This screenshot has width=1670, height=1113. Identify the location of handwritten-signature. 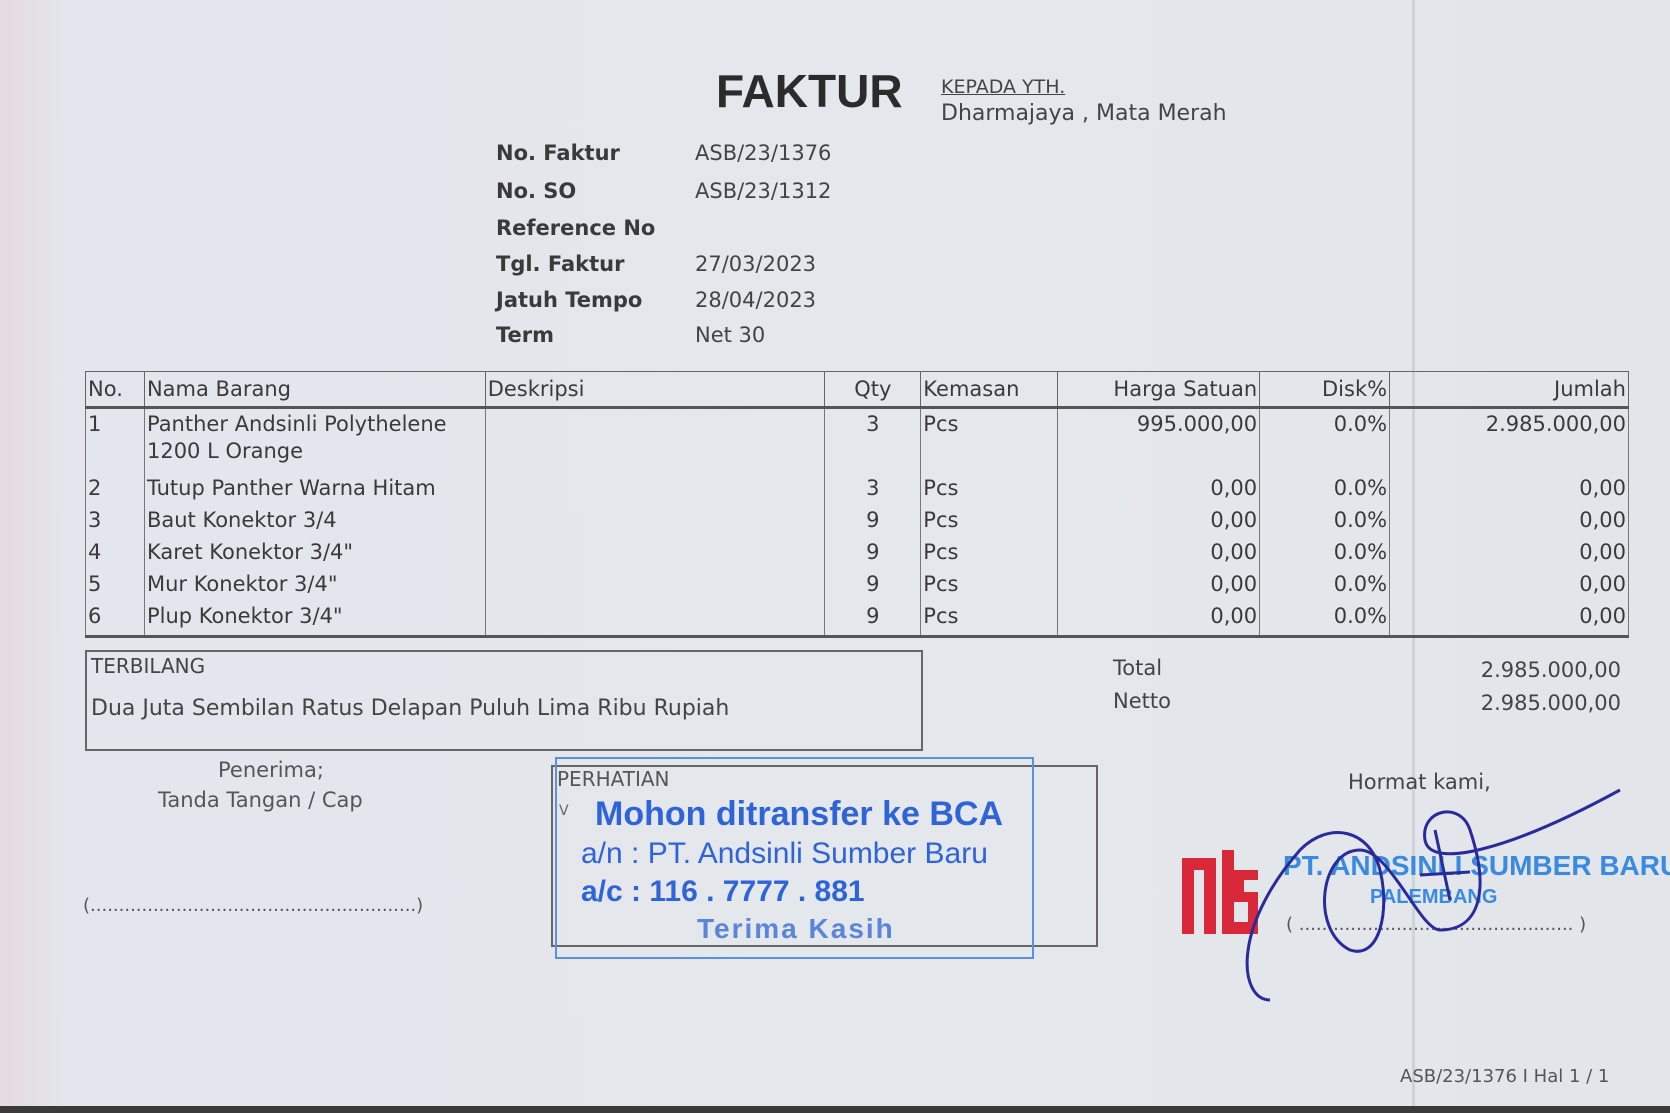
(1433, 895).